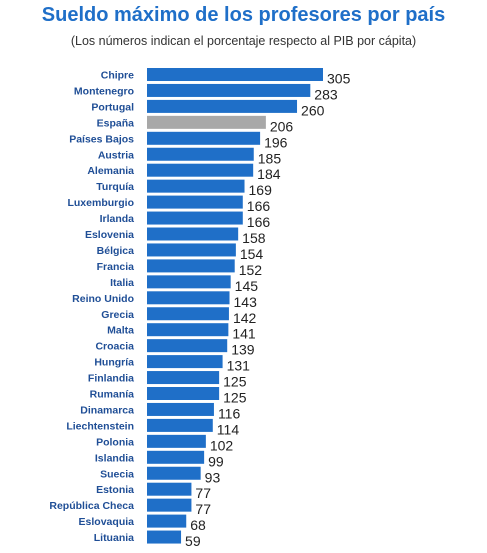  I want to click on category-label: Hungría, so click(114, 363).